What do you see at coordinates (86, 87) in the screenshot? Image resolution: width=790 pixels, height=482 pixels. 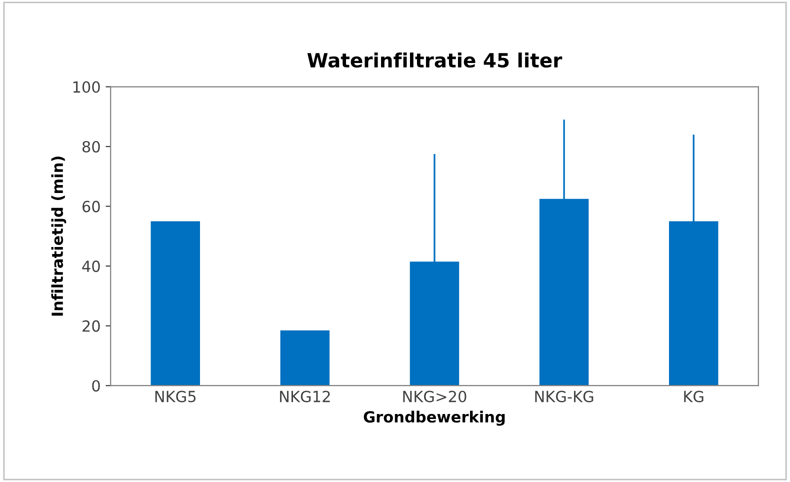 I see `y-tick-label: 100` at bounding box center [86, 87].